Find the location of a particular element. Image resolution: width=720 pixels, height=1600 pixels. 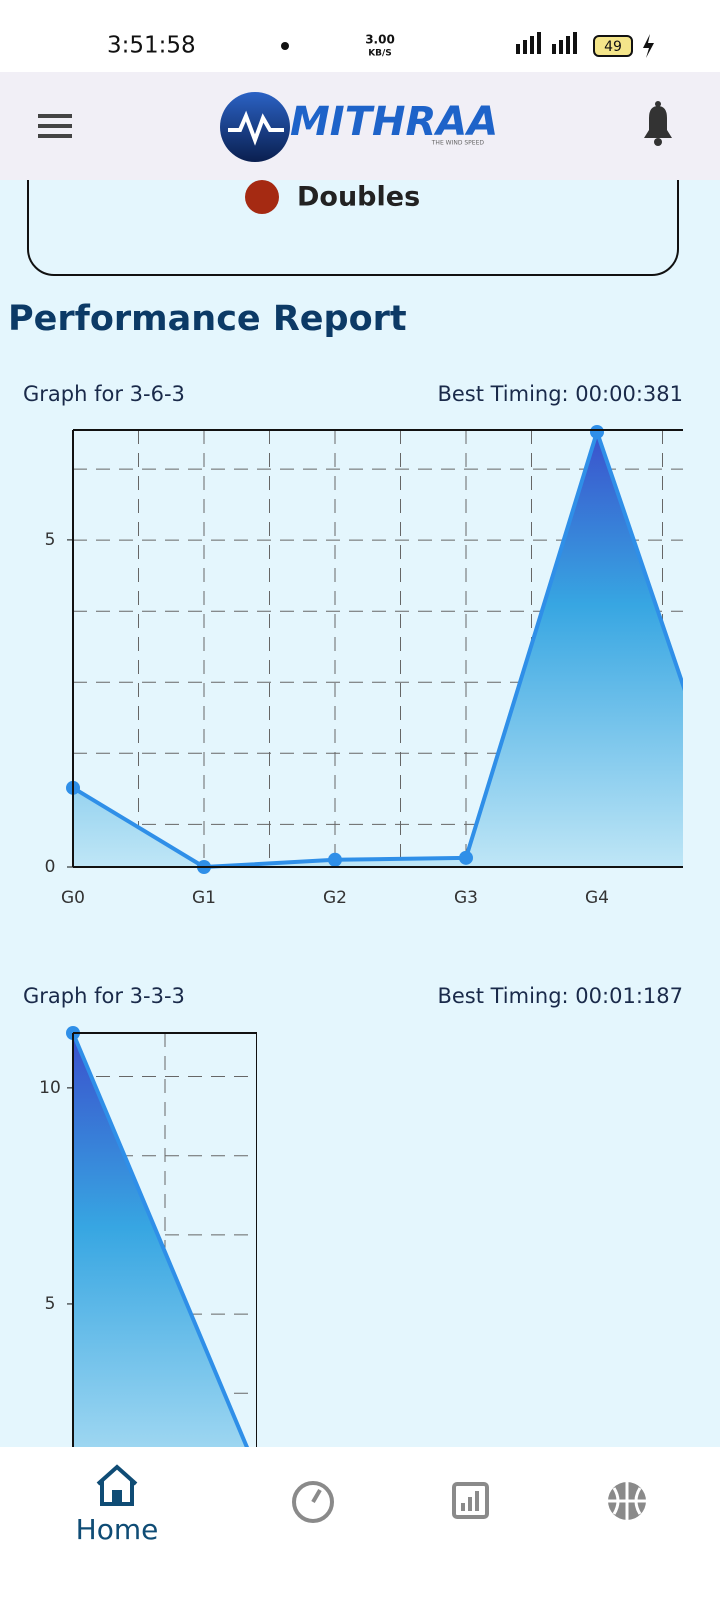

signal-icons is located at coordinates (546, 43).